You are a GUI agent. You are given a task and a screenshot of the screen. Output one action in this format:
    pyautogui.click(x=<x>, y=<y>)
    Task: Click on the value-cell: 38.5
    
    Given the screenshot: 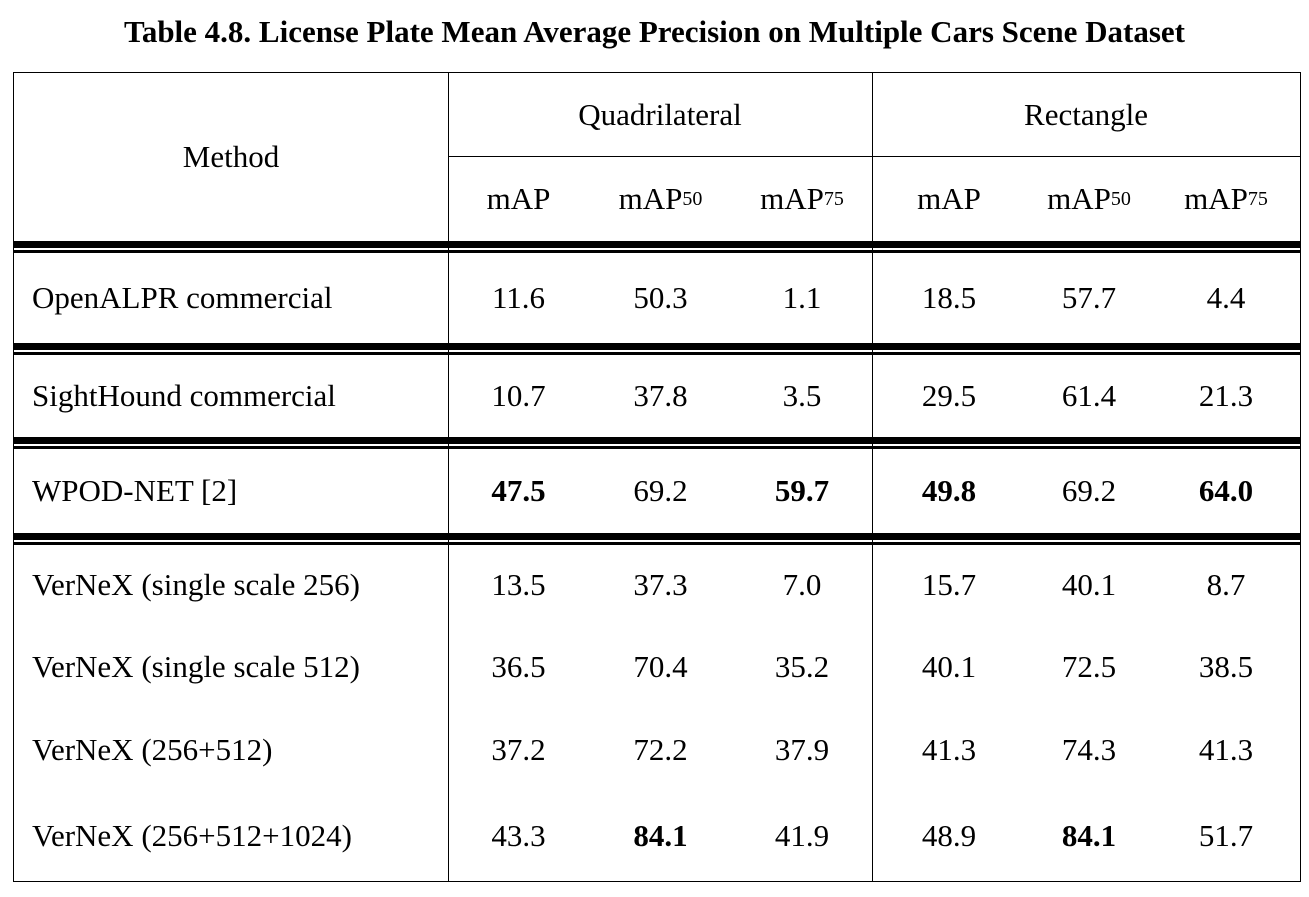 What is the action you would take?
    pyautogui.click(x=1226, y=666)
    